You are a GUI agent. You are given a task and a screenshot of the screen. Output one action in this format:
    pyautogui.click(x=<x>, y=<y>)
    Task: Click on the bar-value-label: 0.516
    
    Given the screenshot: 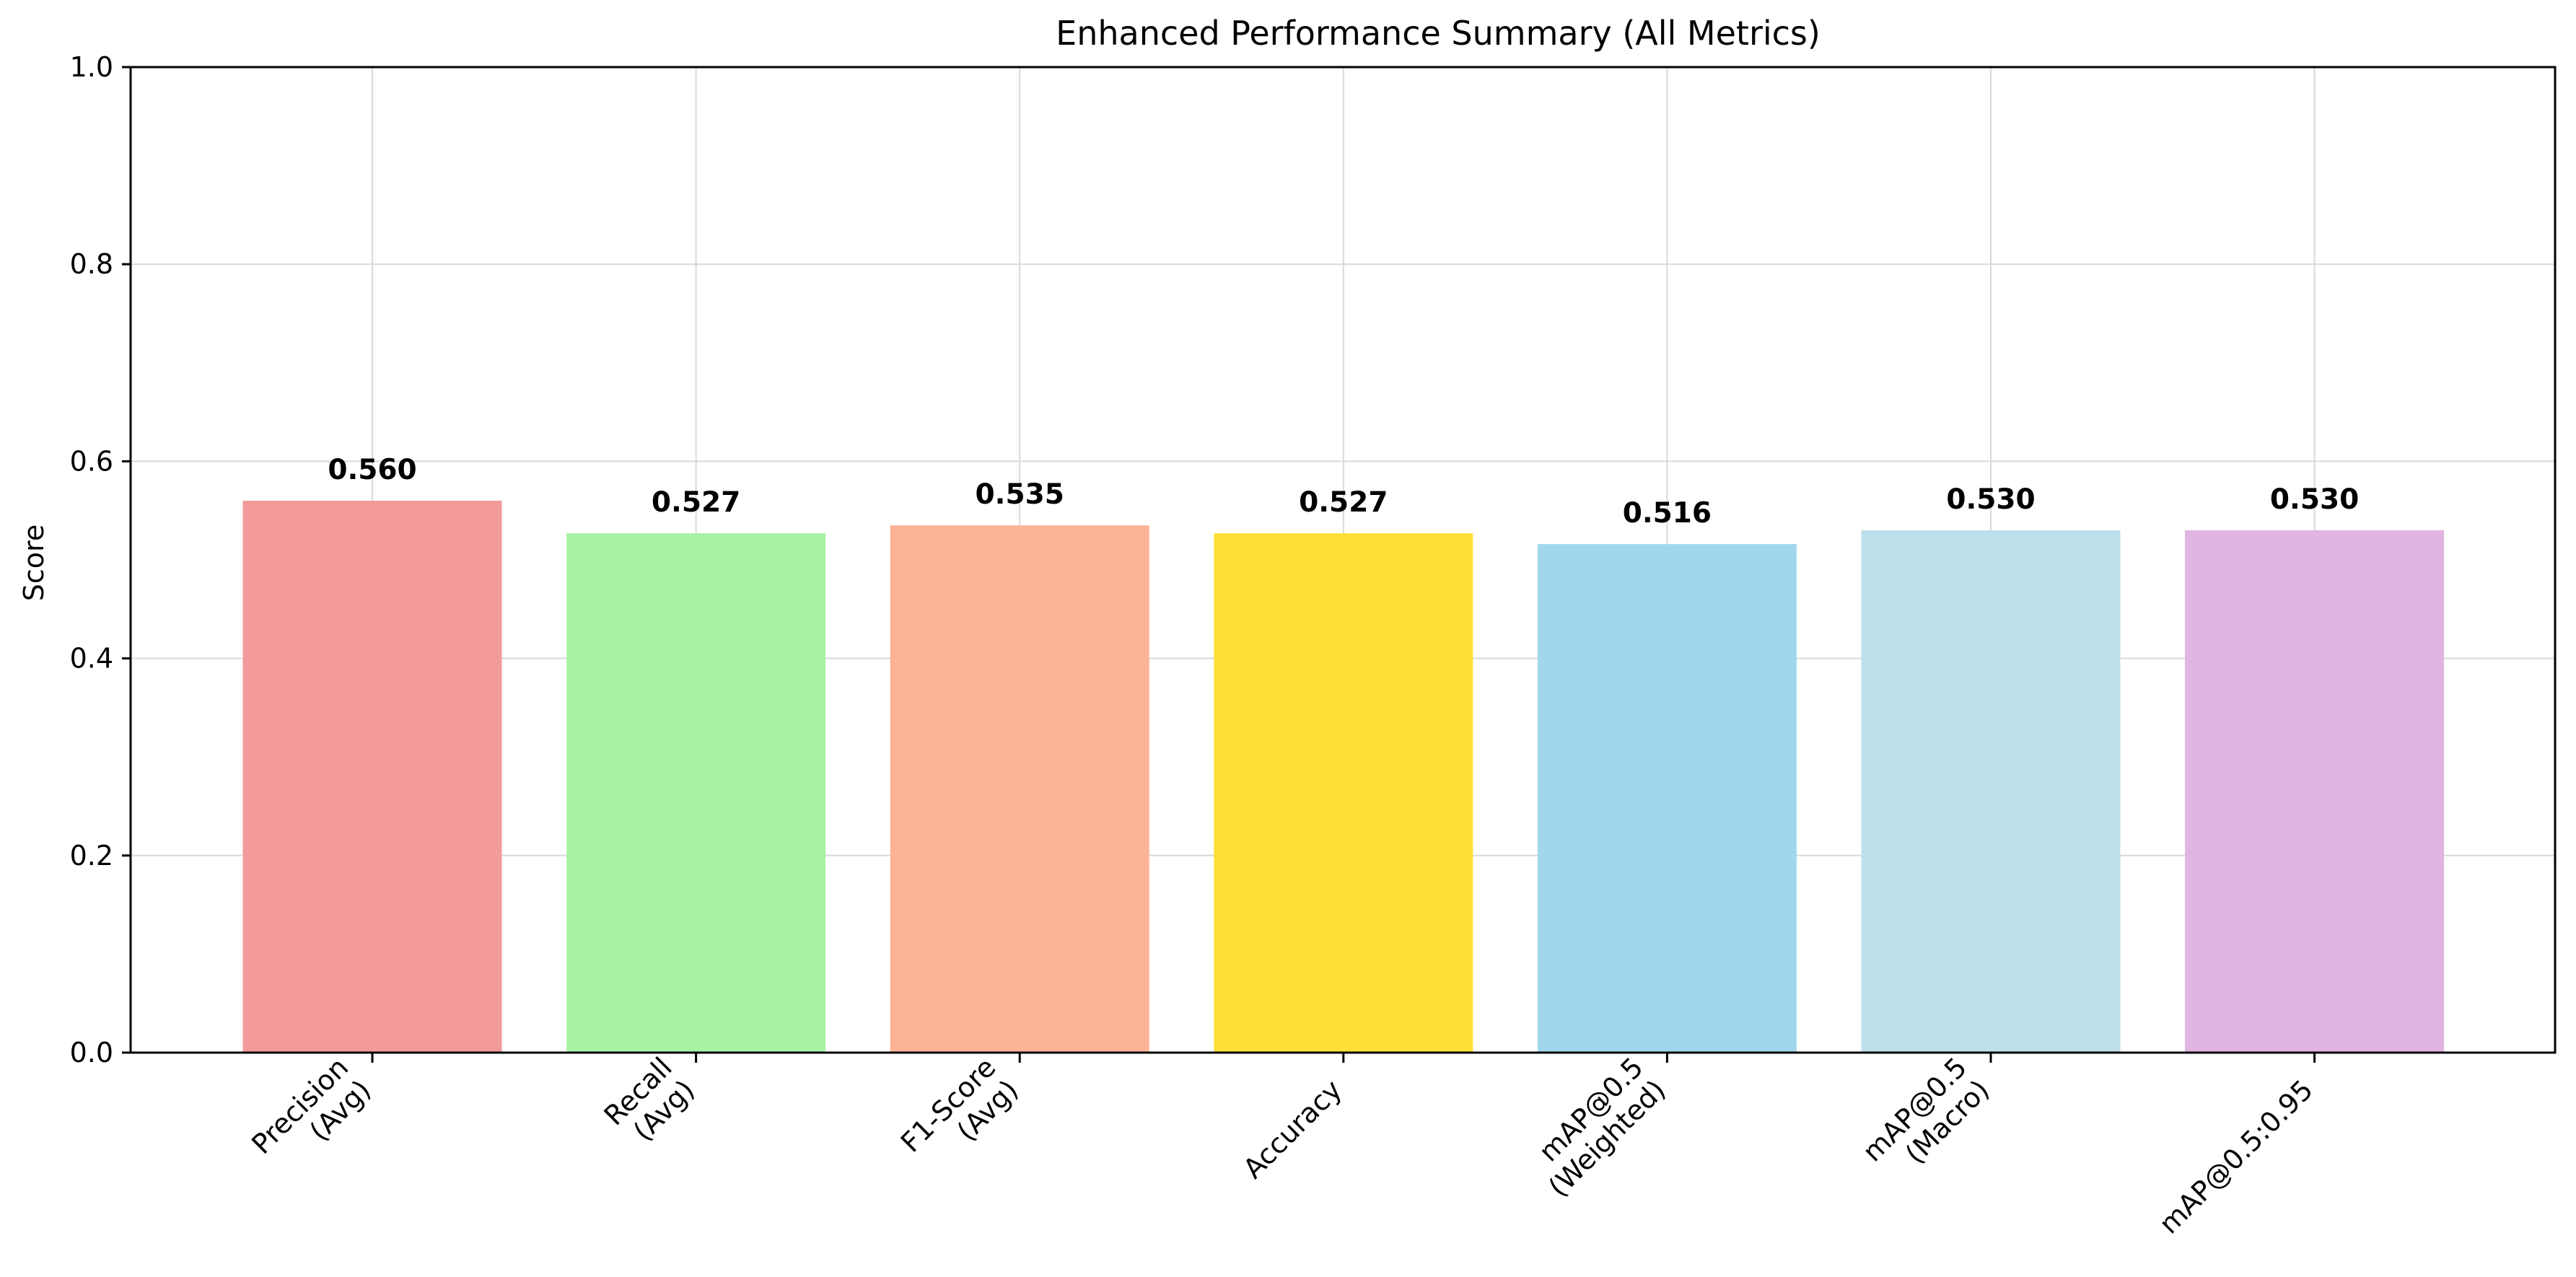 What is the action you would take?
    pyautogui.click(x=1667, y=513)
    